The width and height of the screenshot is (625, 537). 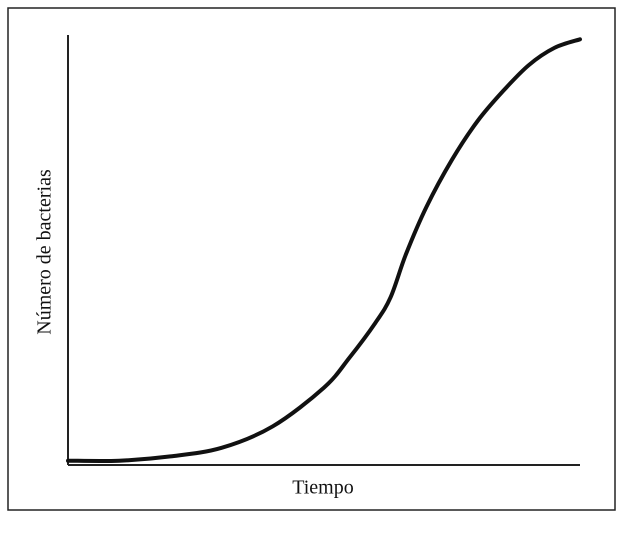 What do you see at coordinates (45, 252) in the screenshot?
I see `y-axis-label: Número de bacterias` at bounding box center [45, 252].